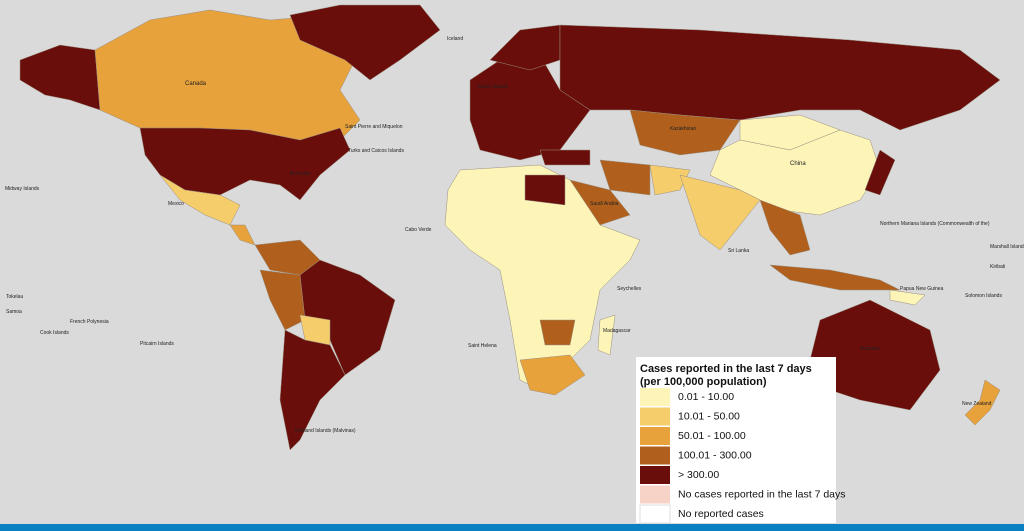 The height and width of the screenshot is (531, 1024). Describe the element at coordinates (14, 297) in the screenshot. I see `place-label: Tokelau` at that location.